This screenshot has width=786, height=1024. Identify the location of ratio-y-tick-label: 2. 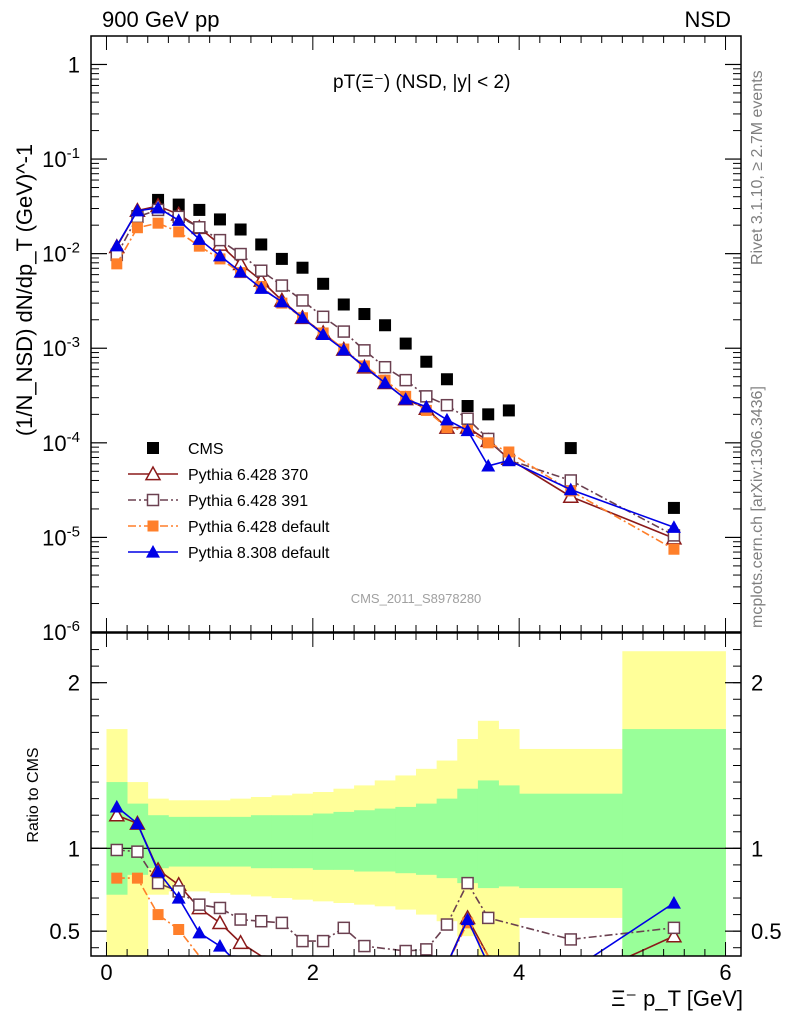
(74, 683).